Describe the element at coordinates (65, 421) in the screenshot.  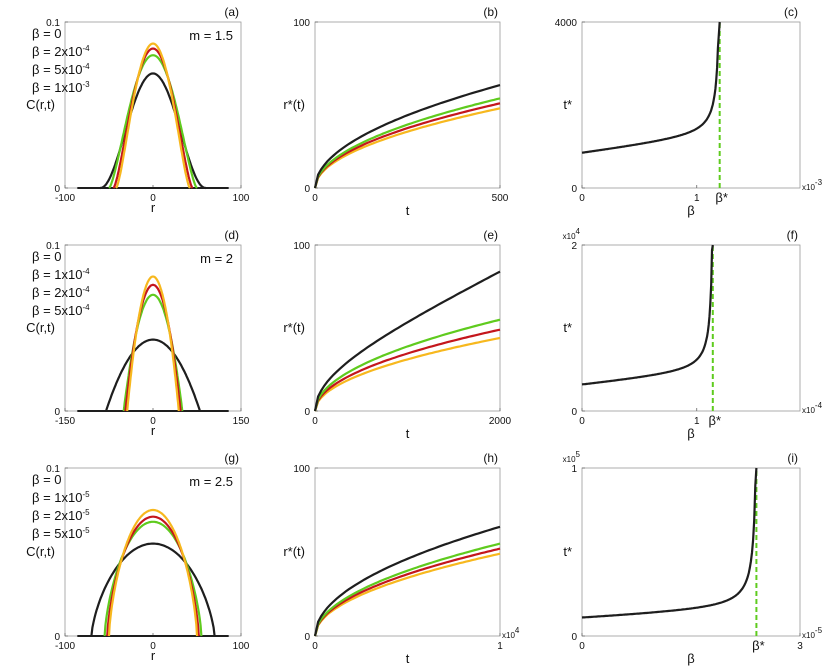
I see `x-tick-label: -150` at that location.